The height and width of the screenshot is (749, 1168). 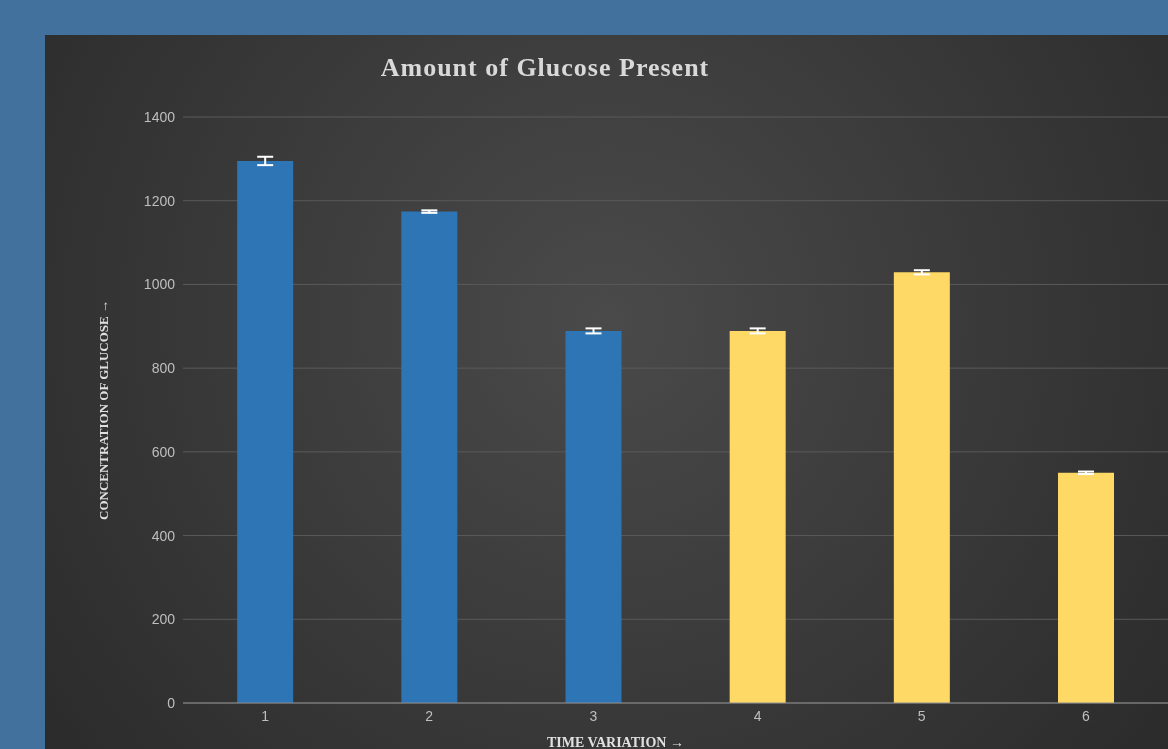 I want to click on x-tick-label: 3, so click(x=593, y=715).